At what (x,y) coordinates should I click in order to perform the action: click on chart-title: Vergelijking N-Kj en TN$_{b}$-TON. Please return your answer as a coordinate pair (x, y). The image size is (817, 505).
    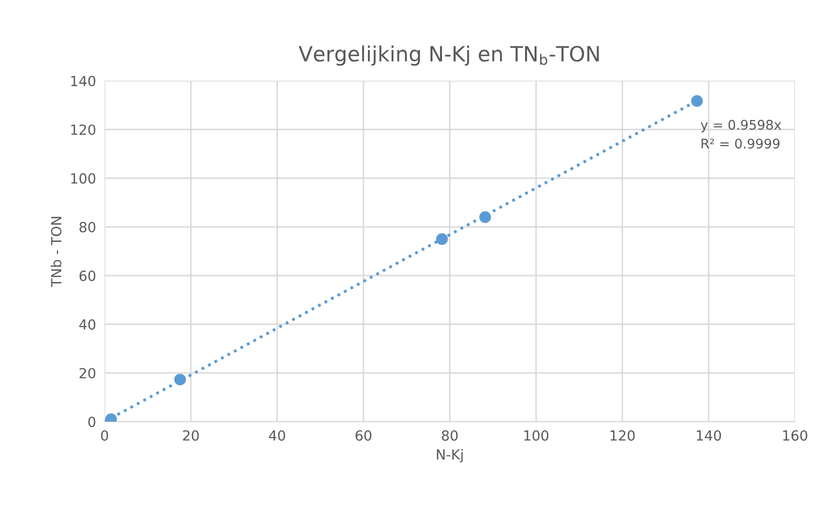
    Looking at the image, I should click on (448, 56).